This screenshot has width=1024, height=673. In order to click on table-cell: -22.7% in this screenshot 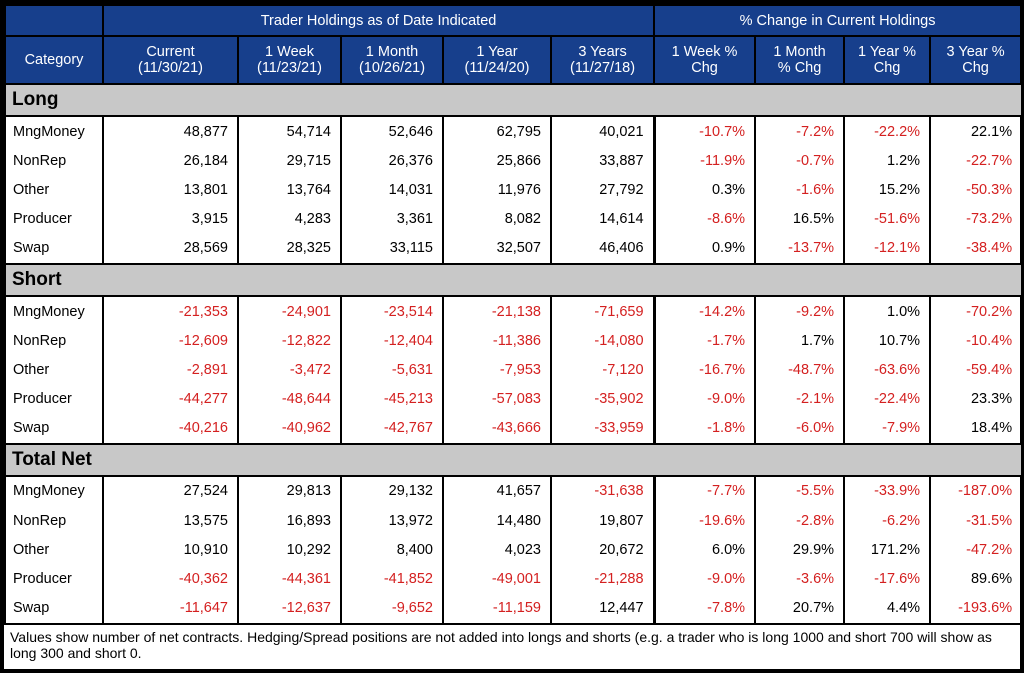, I will do `click(975, 161)`.